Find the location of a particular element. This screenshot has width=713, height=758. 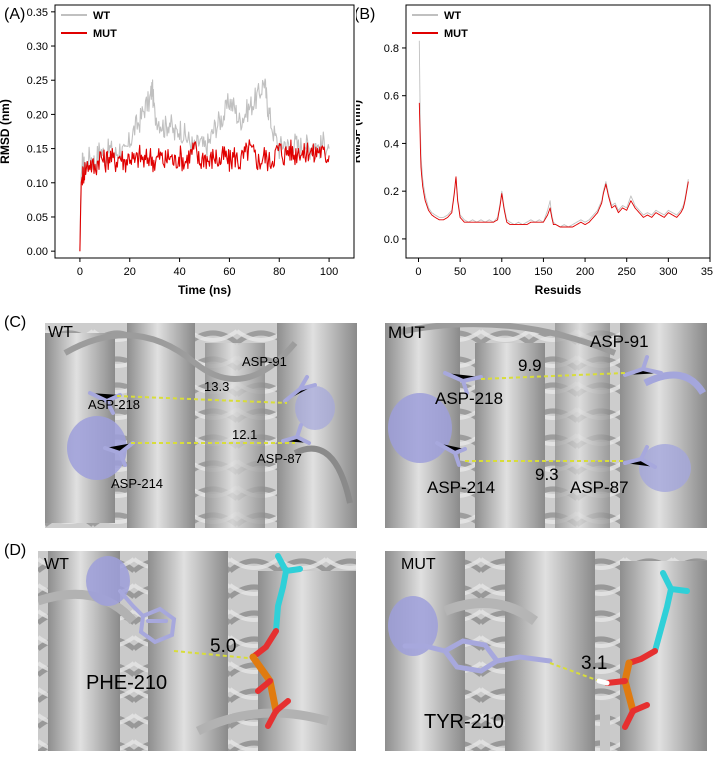

distance-value: 13.3 is located at coordinates (216, 386).